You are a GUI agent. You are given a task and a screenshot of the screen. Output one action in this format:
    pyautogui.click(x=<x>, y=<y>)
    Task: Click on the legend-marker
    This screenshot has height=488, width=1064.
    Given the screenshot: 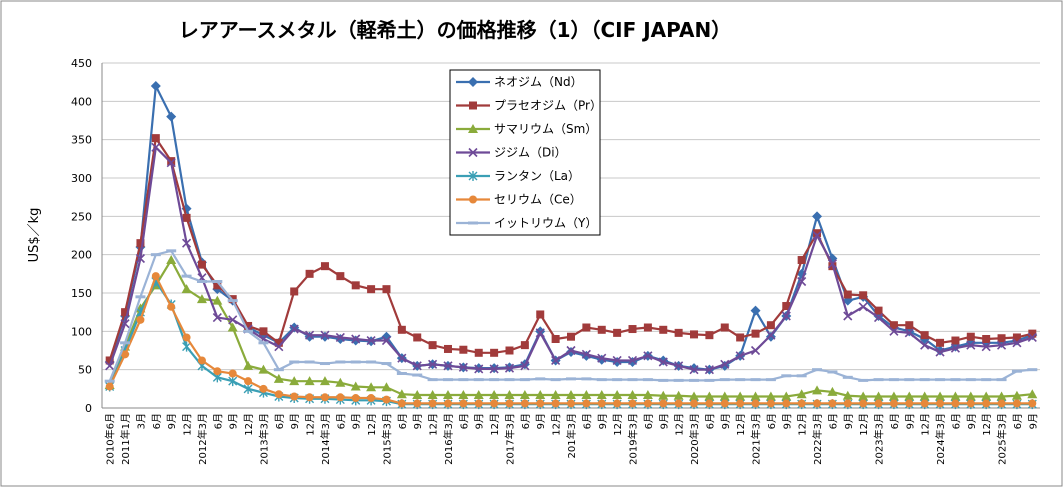 What is the action you would take?
    pyautogui.click(x=473, y=176)
    